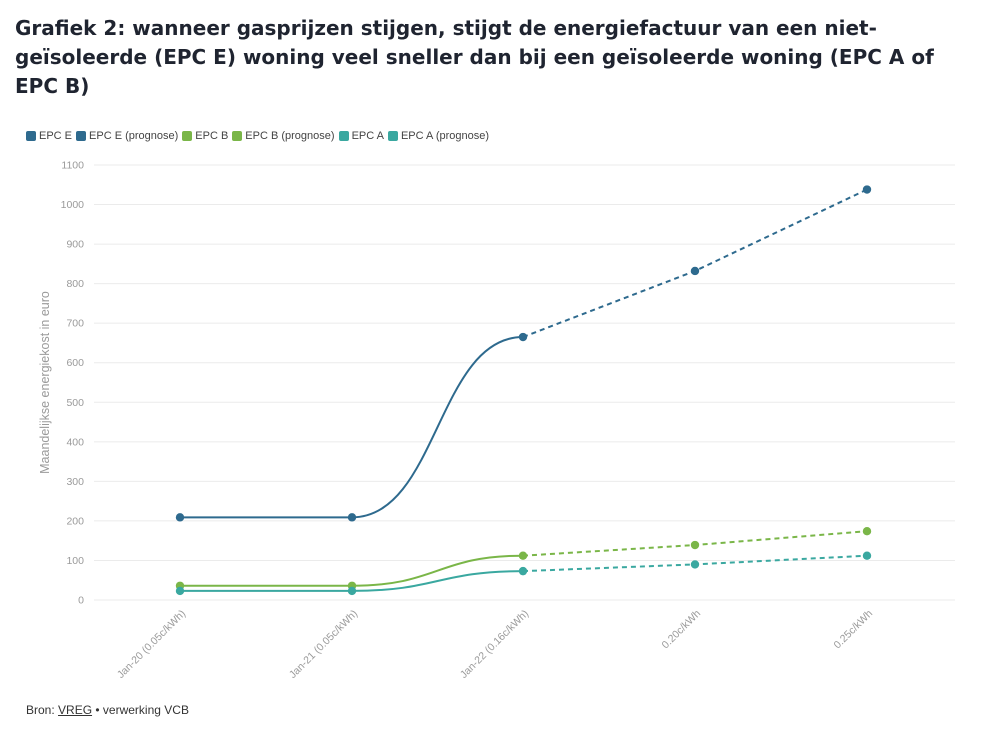 The height and width of the screenshot is (737, 1000). What do you see at coordinates (854, 630) in the screenshot?
I see `x-tick-label: 0.25c/kWh` at bounding box center [854, 630].